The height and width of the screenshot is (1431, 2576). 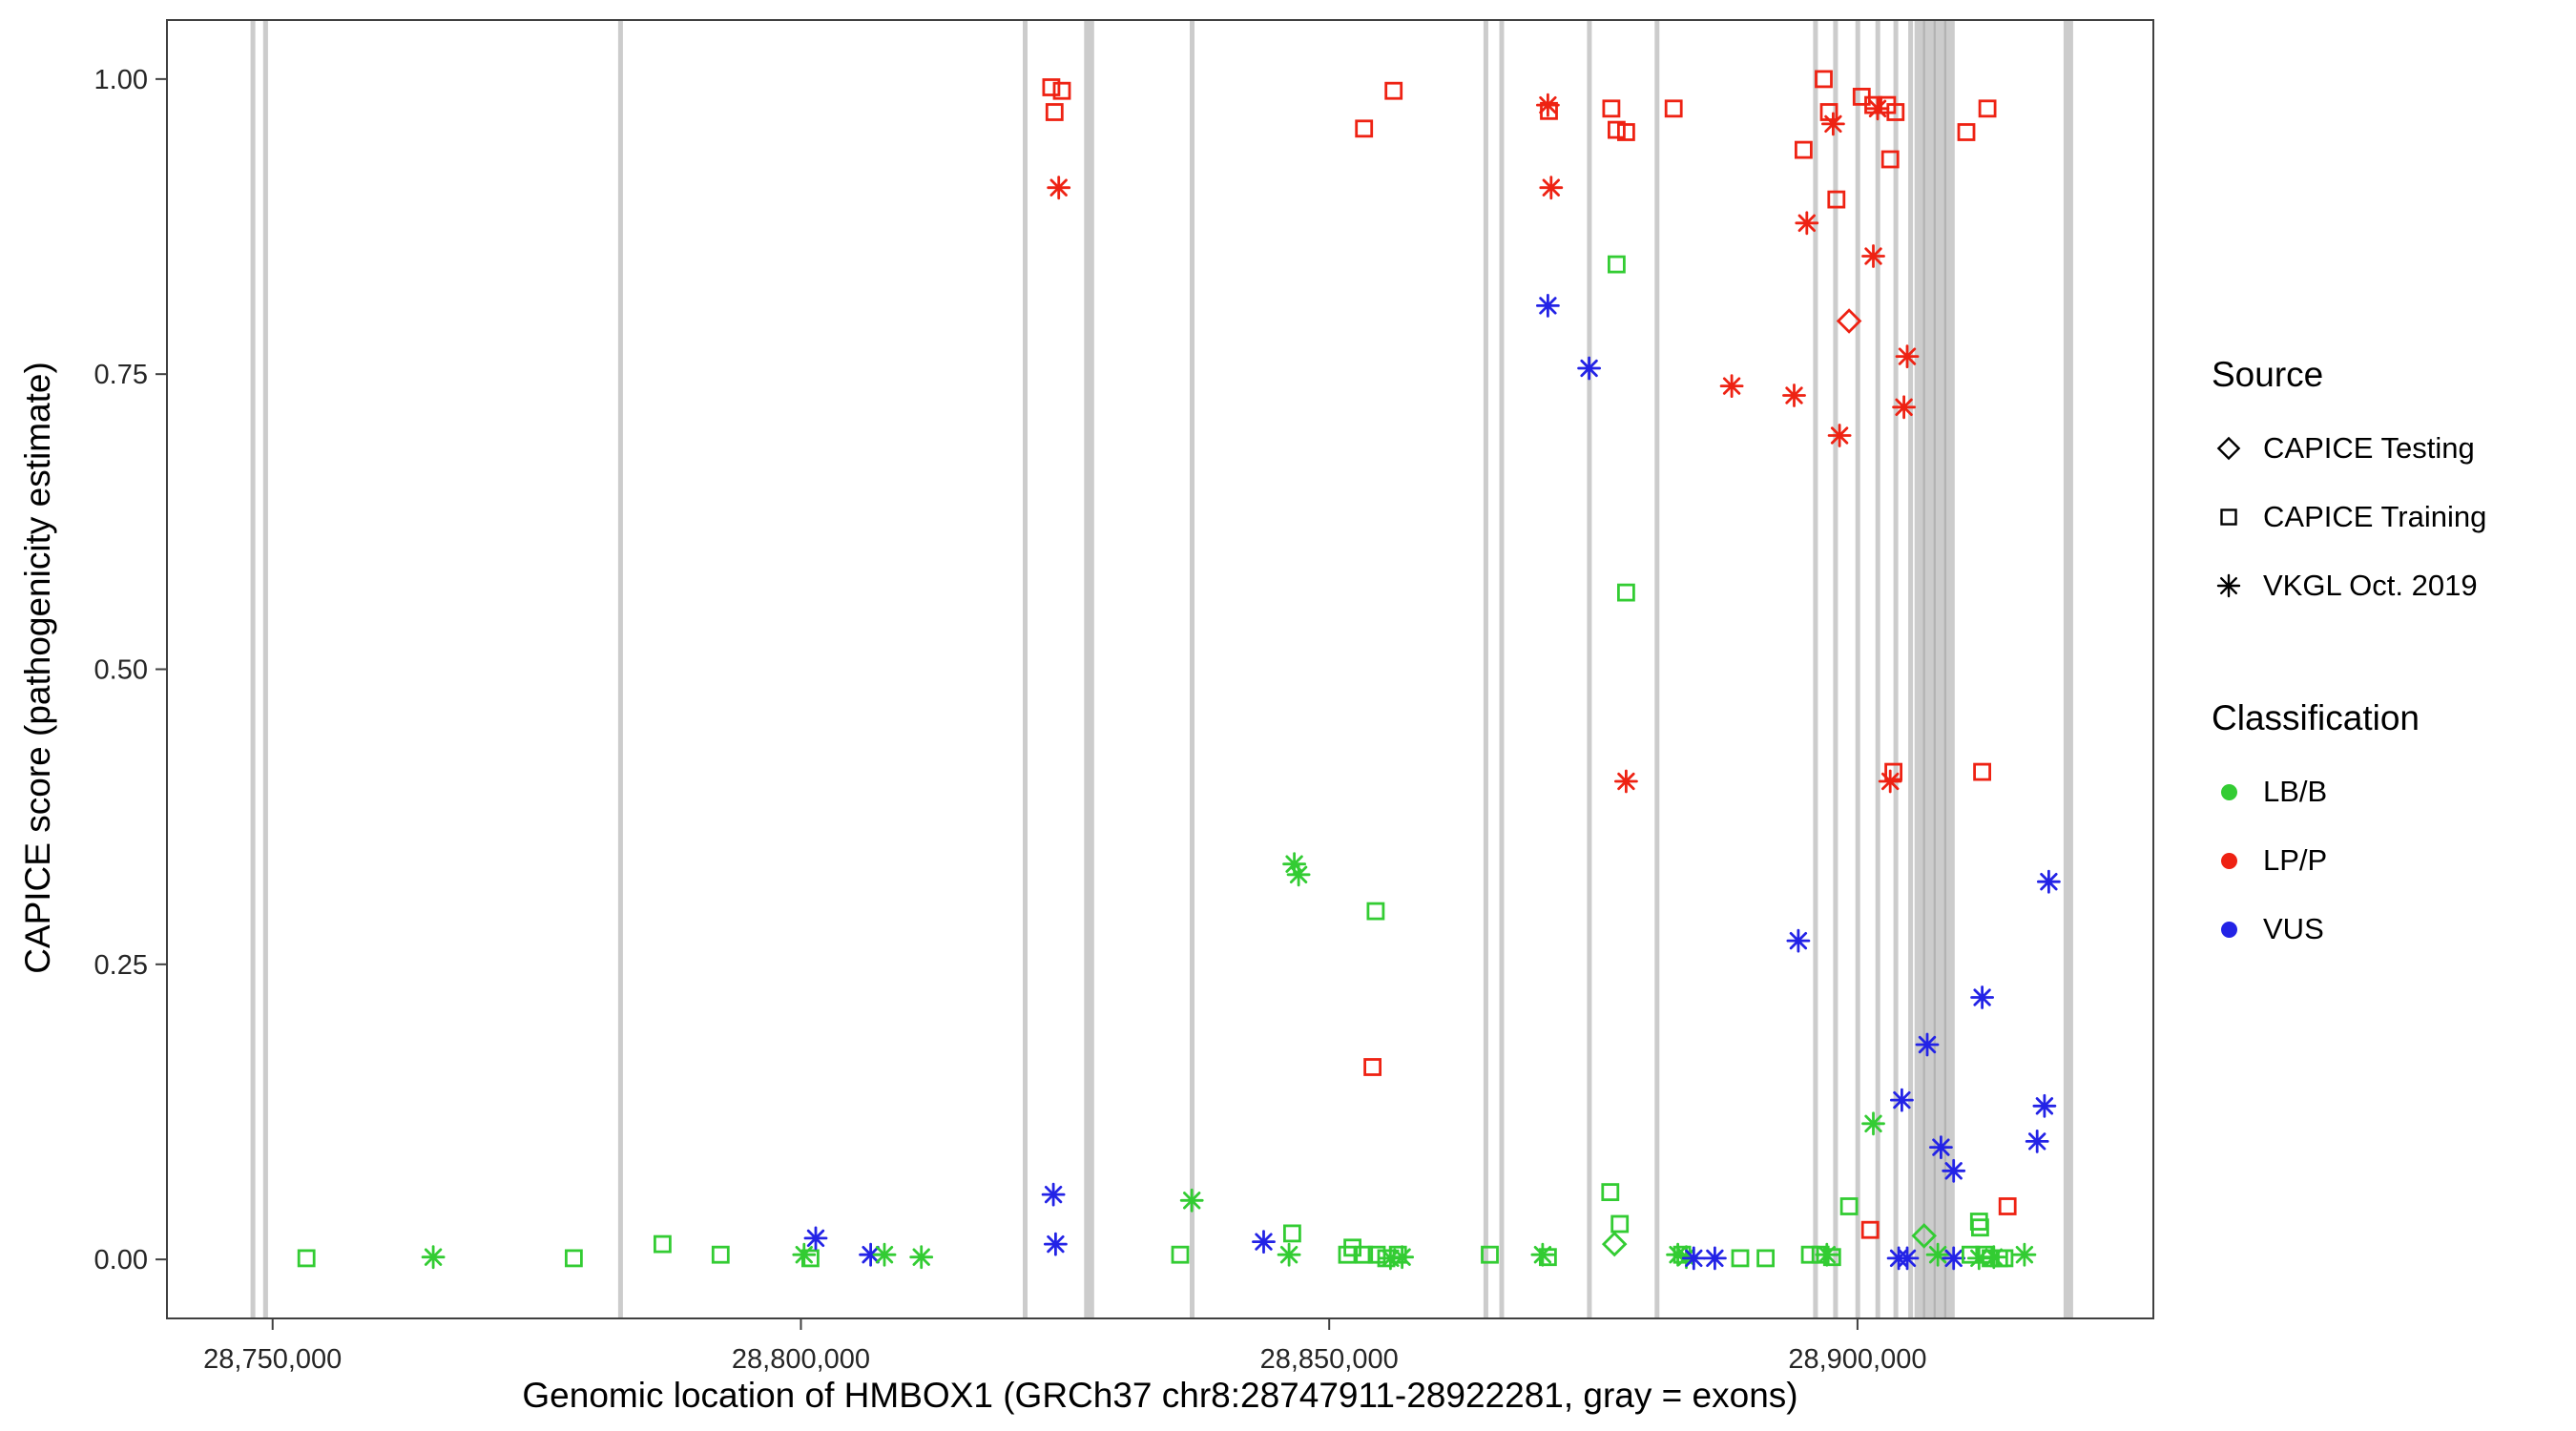 What do you see at coordinates (2370, 585) in the screenshot?
I see `legend-label-vkgl: VKGL Oct. 2019` at bounding box center [2370, 585].